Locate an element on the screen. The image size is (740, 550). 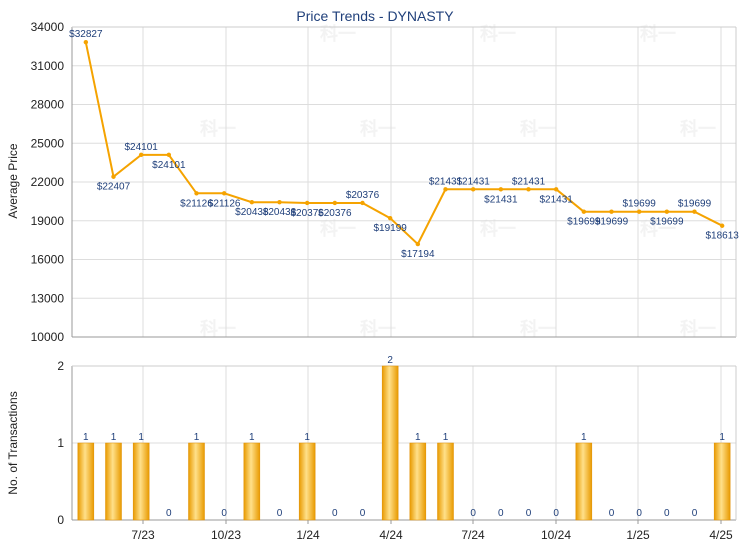
transactions-tick-label: 0 is located at coordinates (60, 520).